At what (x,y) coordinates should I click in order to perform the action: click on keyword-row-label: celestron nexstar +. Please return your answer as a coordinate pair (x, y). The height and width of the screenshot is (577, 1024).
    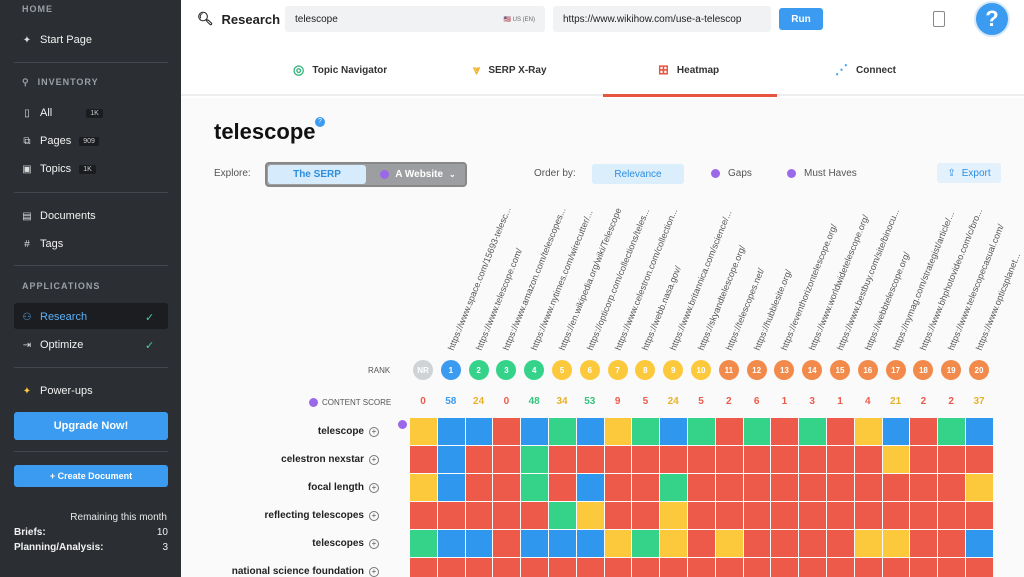
    Looking at the image, I should click on (330, 459).